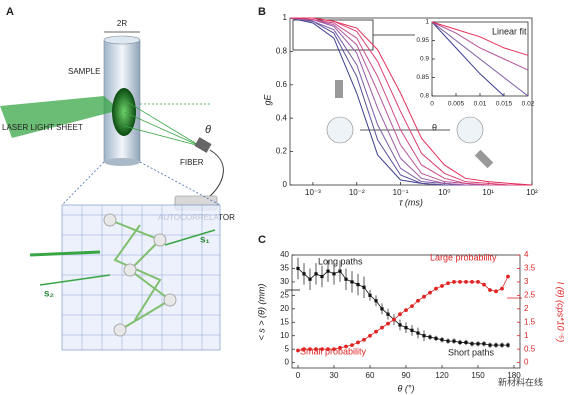 This screenshot has width=580, height=395. I want to click on y-tick-label: 0.9, so click(424, 59).